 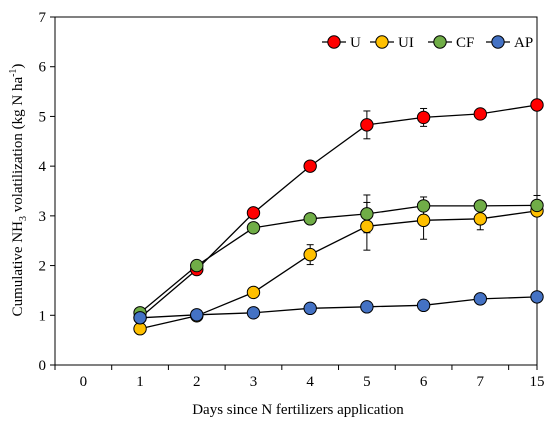 What do you see at coordinates (140, 382) in the screenshot?
I see `x-tick-label: 1` at bounding box center [140, 382].